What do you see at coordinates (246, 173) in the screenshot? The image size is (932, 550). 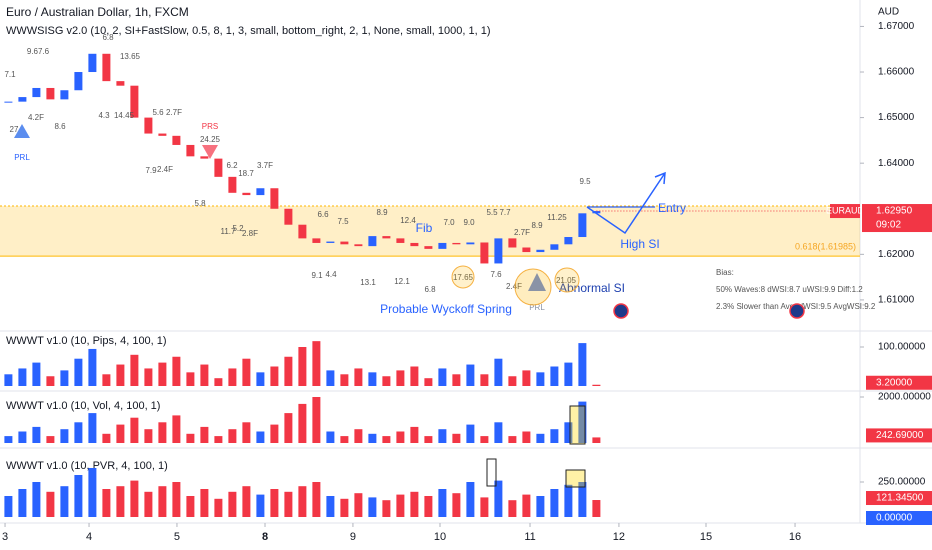 I see `wave-annotation: 18.7` at bounding box center [246, 173].